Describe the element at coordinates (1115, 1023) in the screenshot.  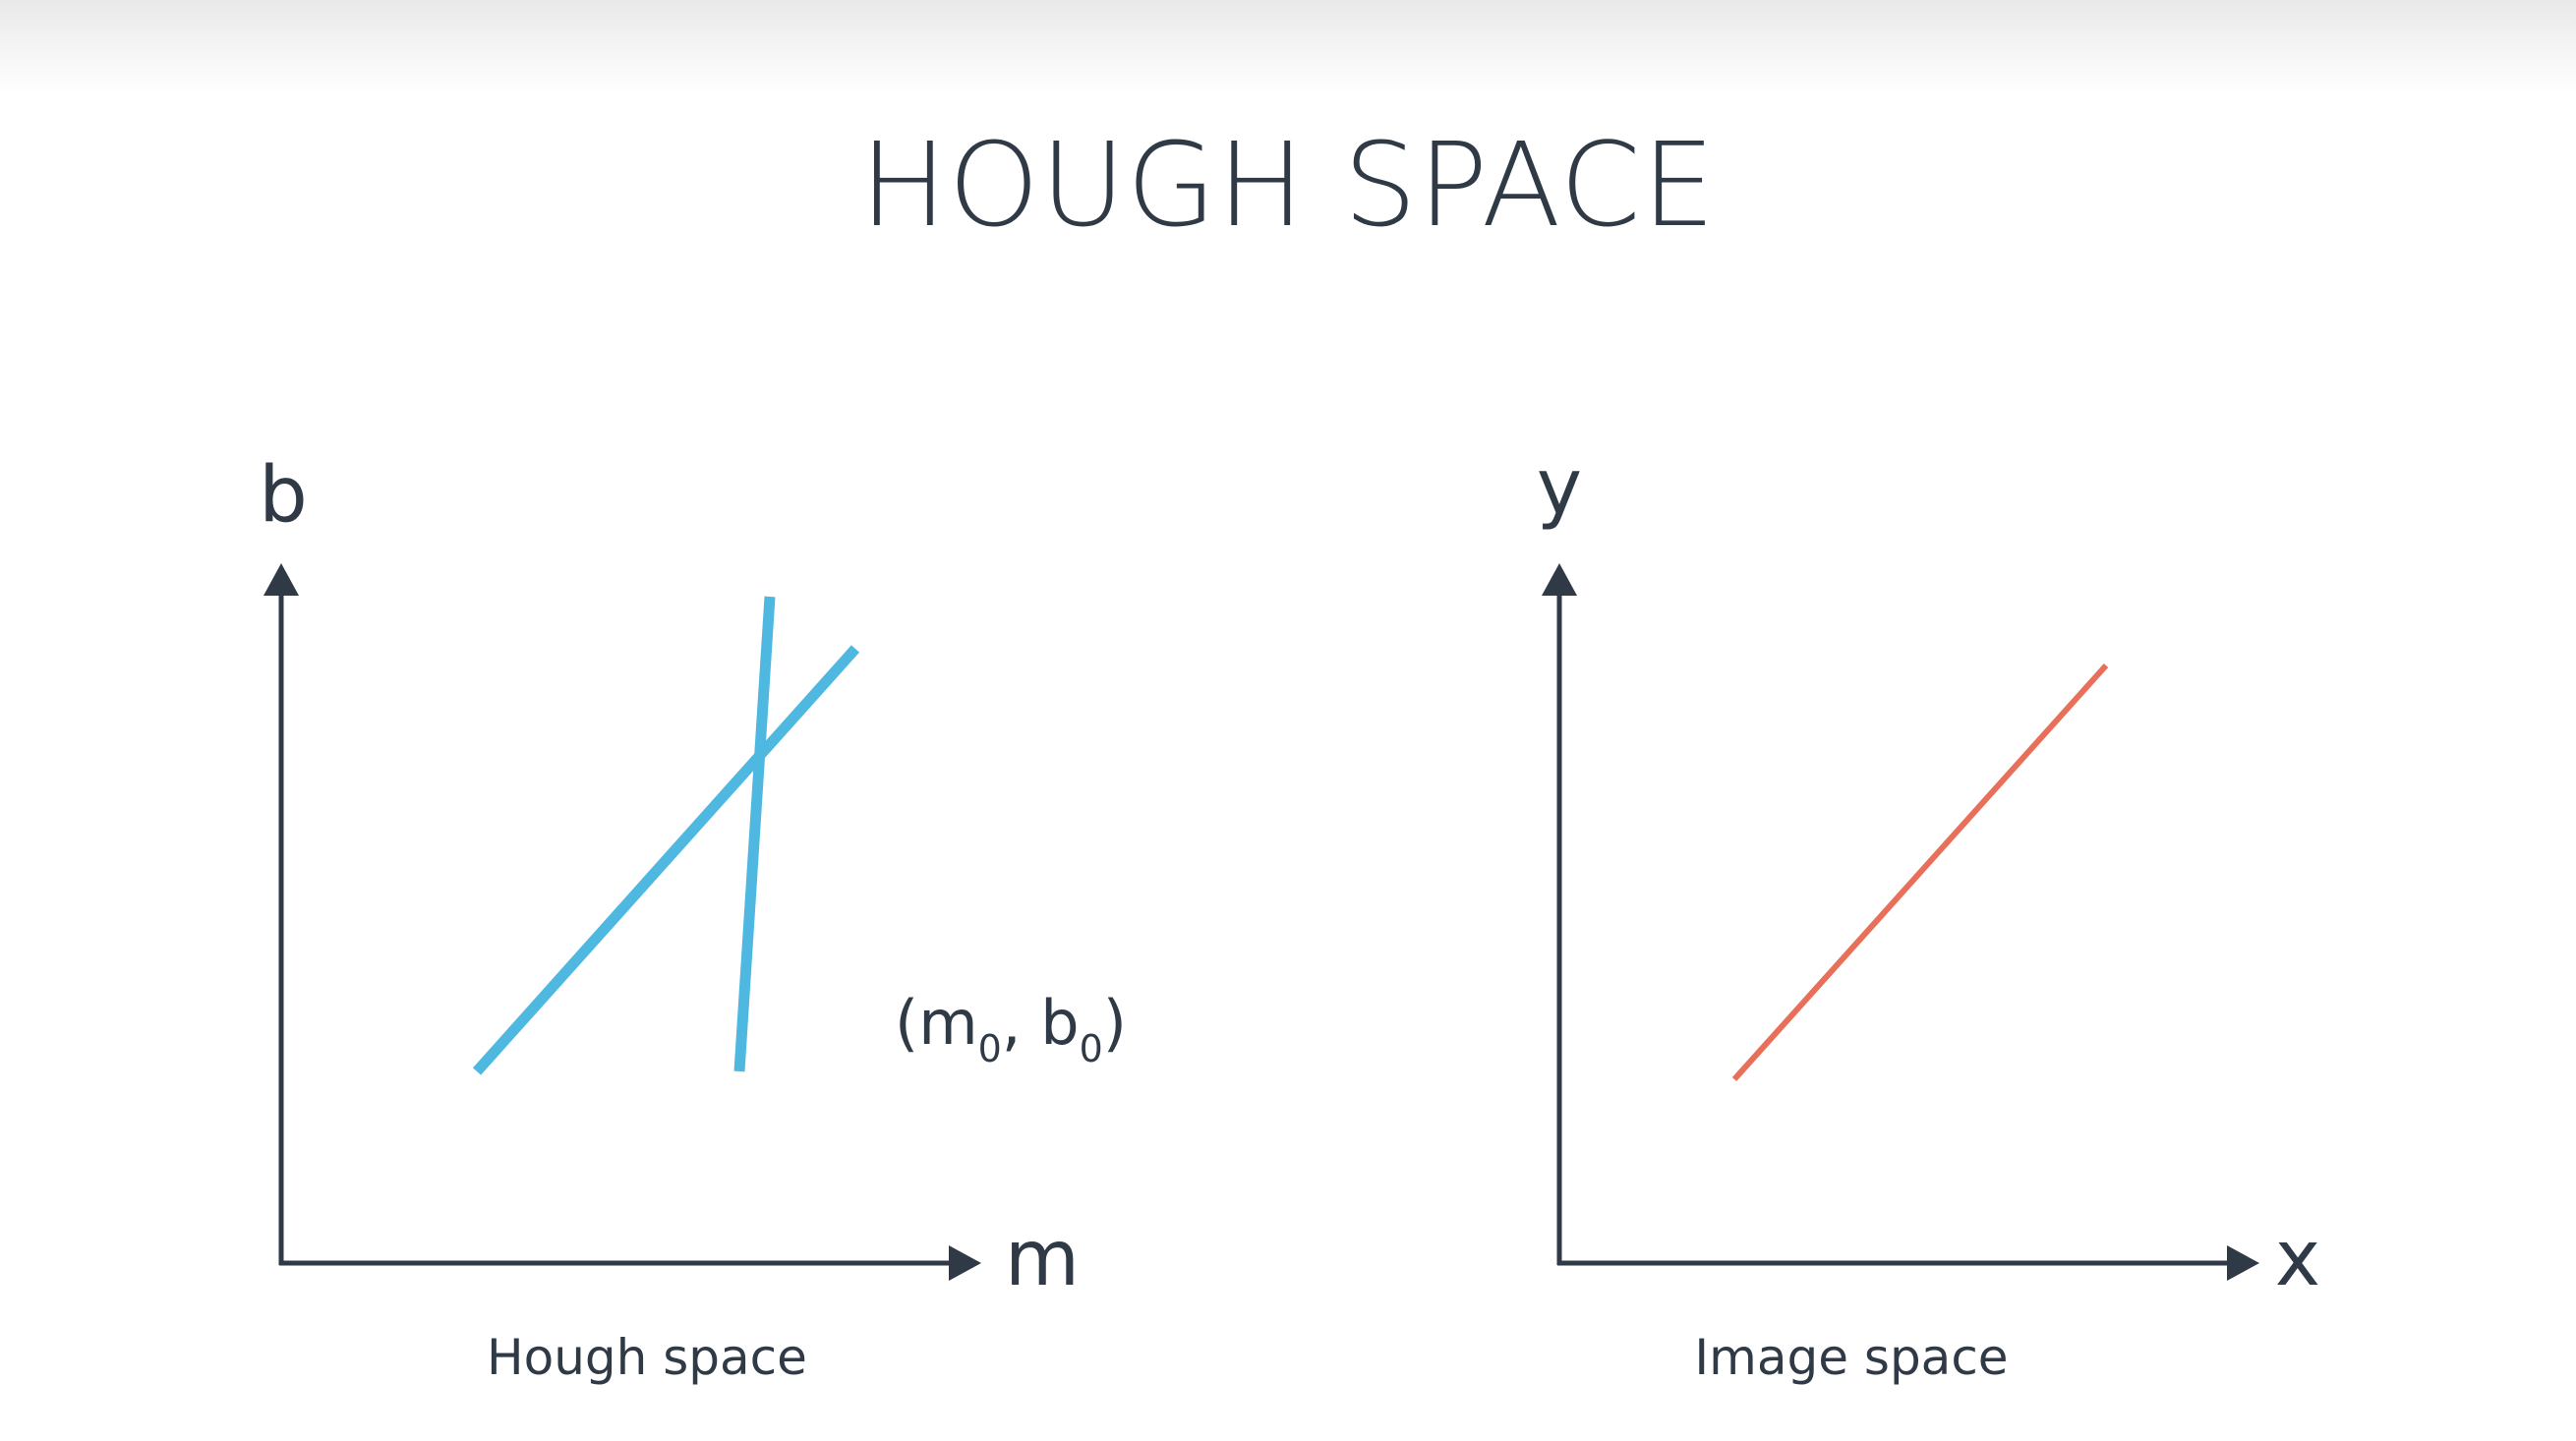
I see `intersection-label-close: )` at that location.